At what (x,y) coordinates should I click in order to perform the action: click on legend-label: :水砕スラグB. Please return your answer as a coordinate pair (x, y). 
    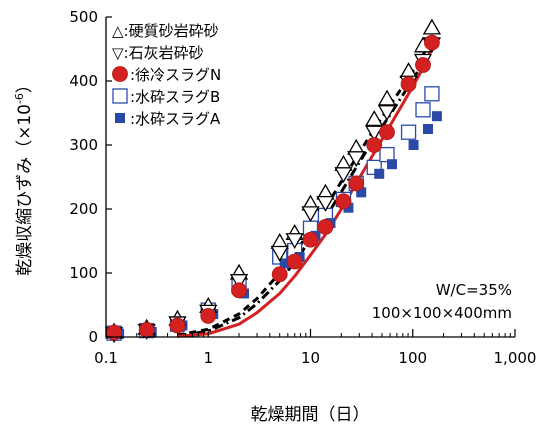
    Looking at the image, I should click on (175, 97).